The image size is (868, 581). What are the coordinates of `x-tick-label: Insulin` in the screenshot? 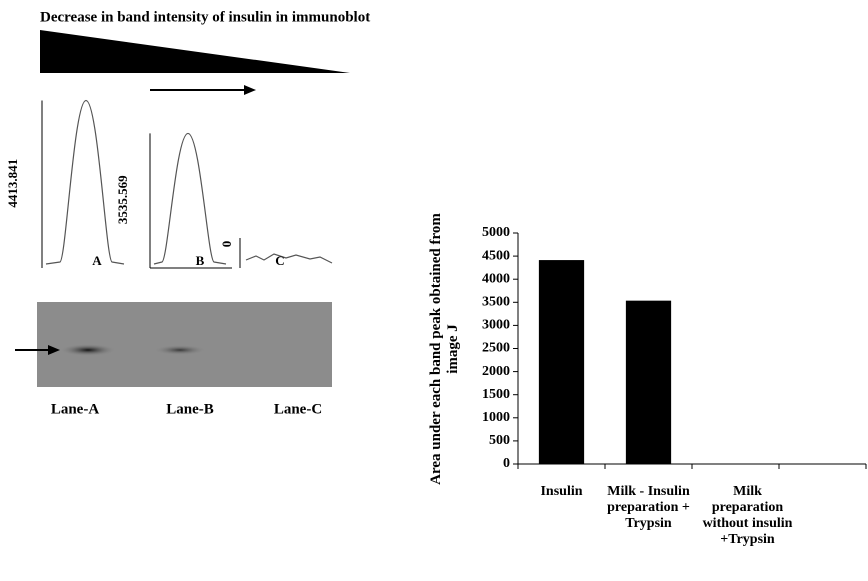 It's located at (561, 491).